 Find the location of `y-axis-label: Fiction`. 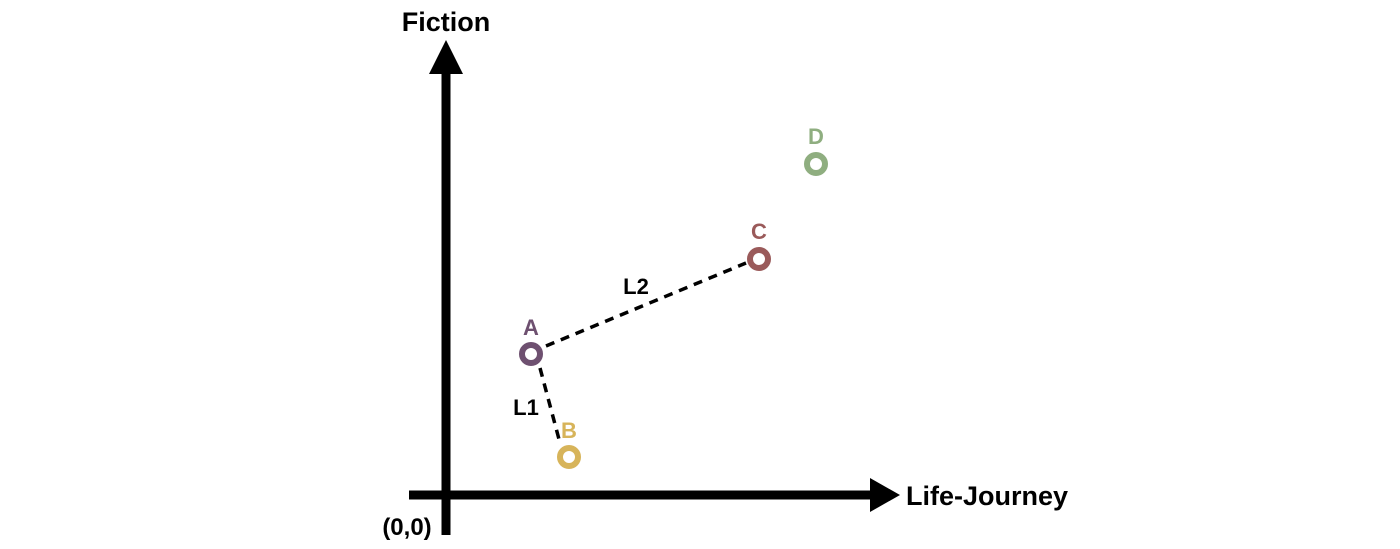

y-axis-label: Fiction is located at coordinates (446, 22).